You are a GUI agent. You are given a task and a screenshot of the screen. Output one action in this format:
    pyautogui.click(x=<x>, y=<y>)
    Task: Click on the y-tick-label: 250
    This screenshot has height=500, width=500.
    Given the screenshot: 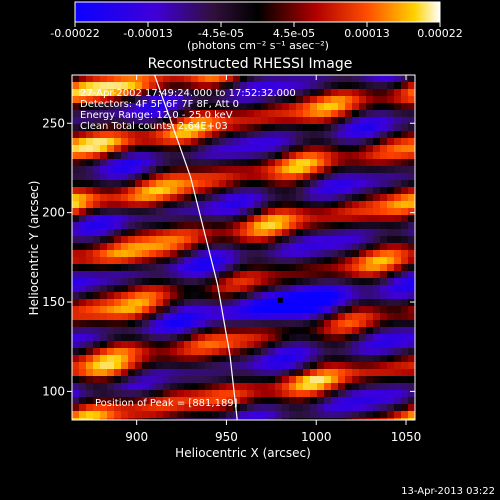 What is the action you would take?
    pyautogui.click(x=53, y=123)
    